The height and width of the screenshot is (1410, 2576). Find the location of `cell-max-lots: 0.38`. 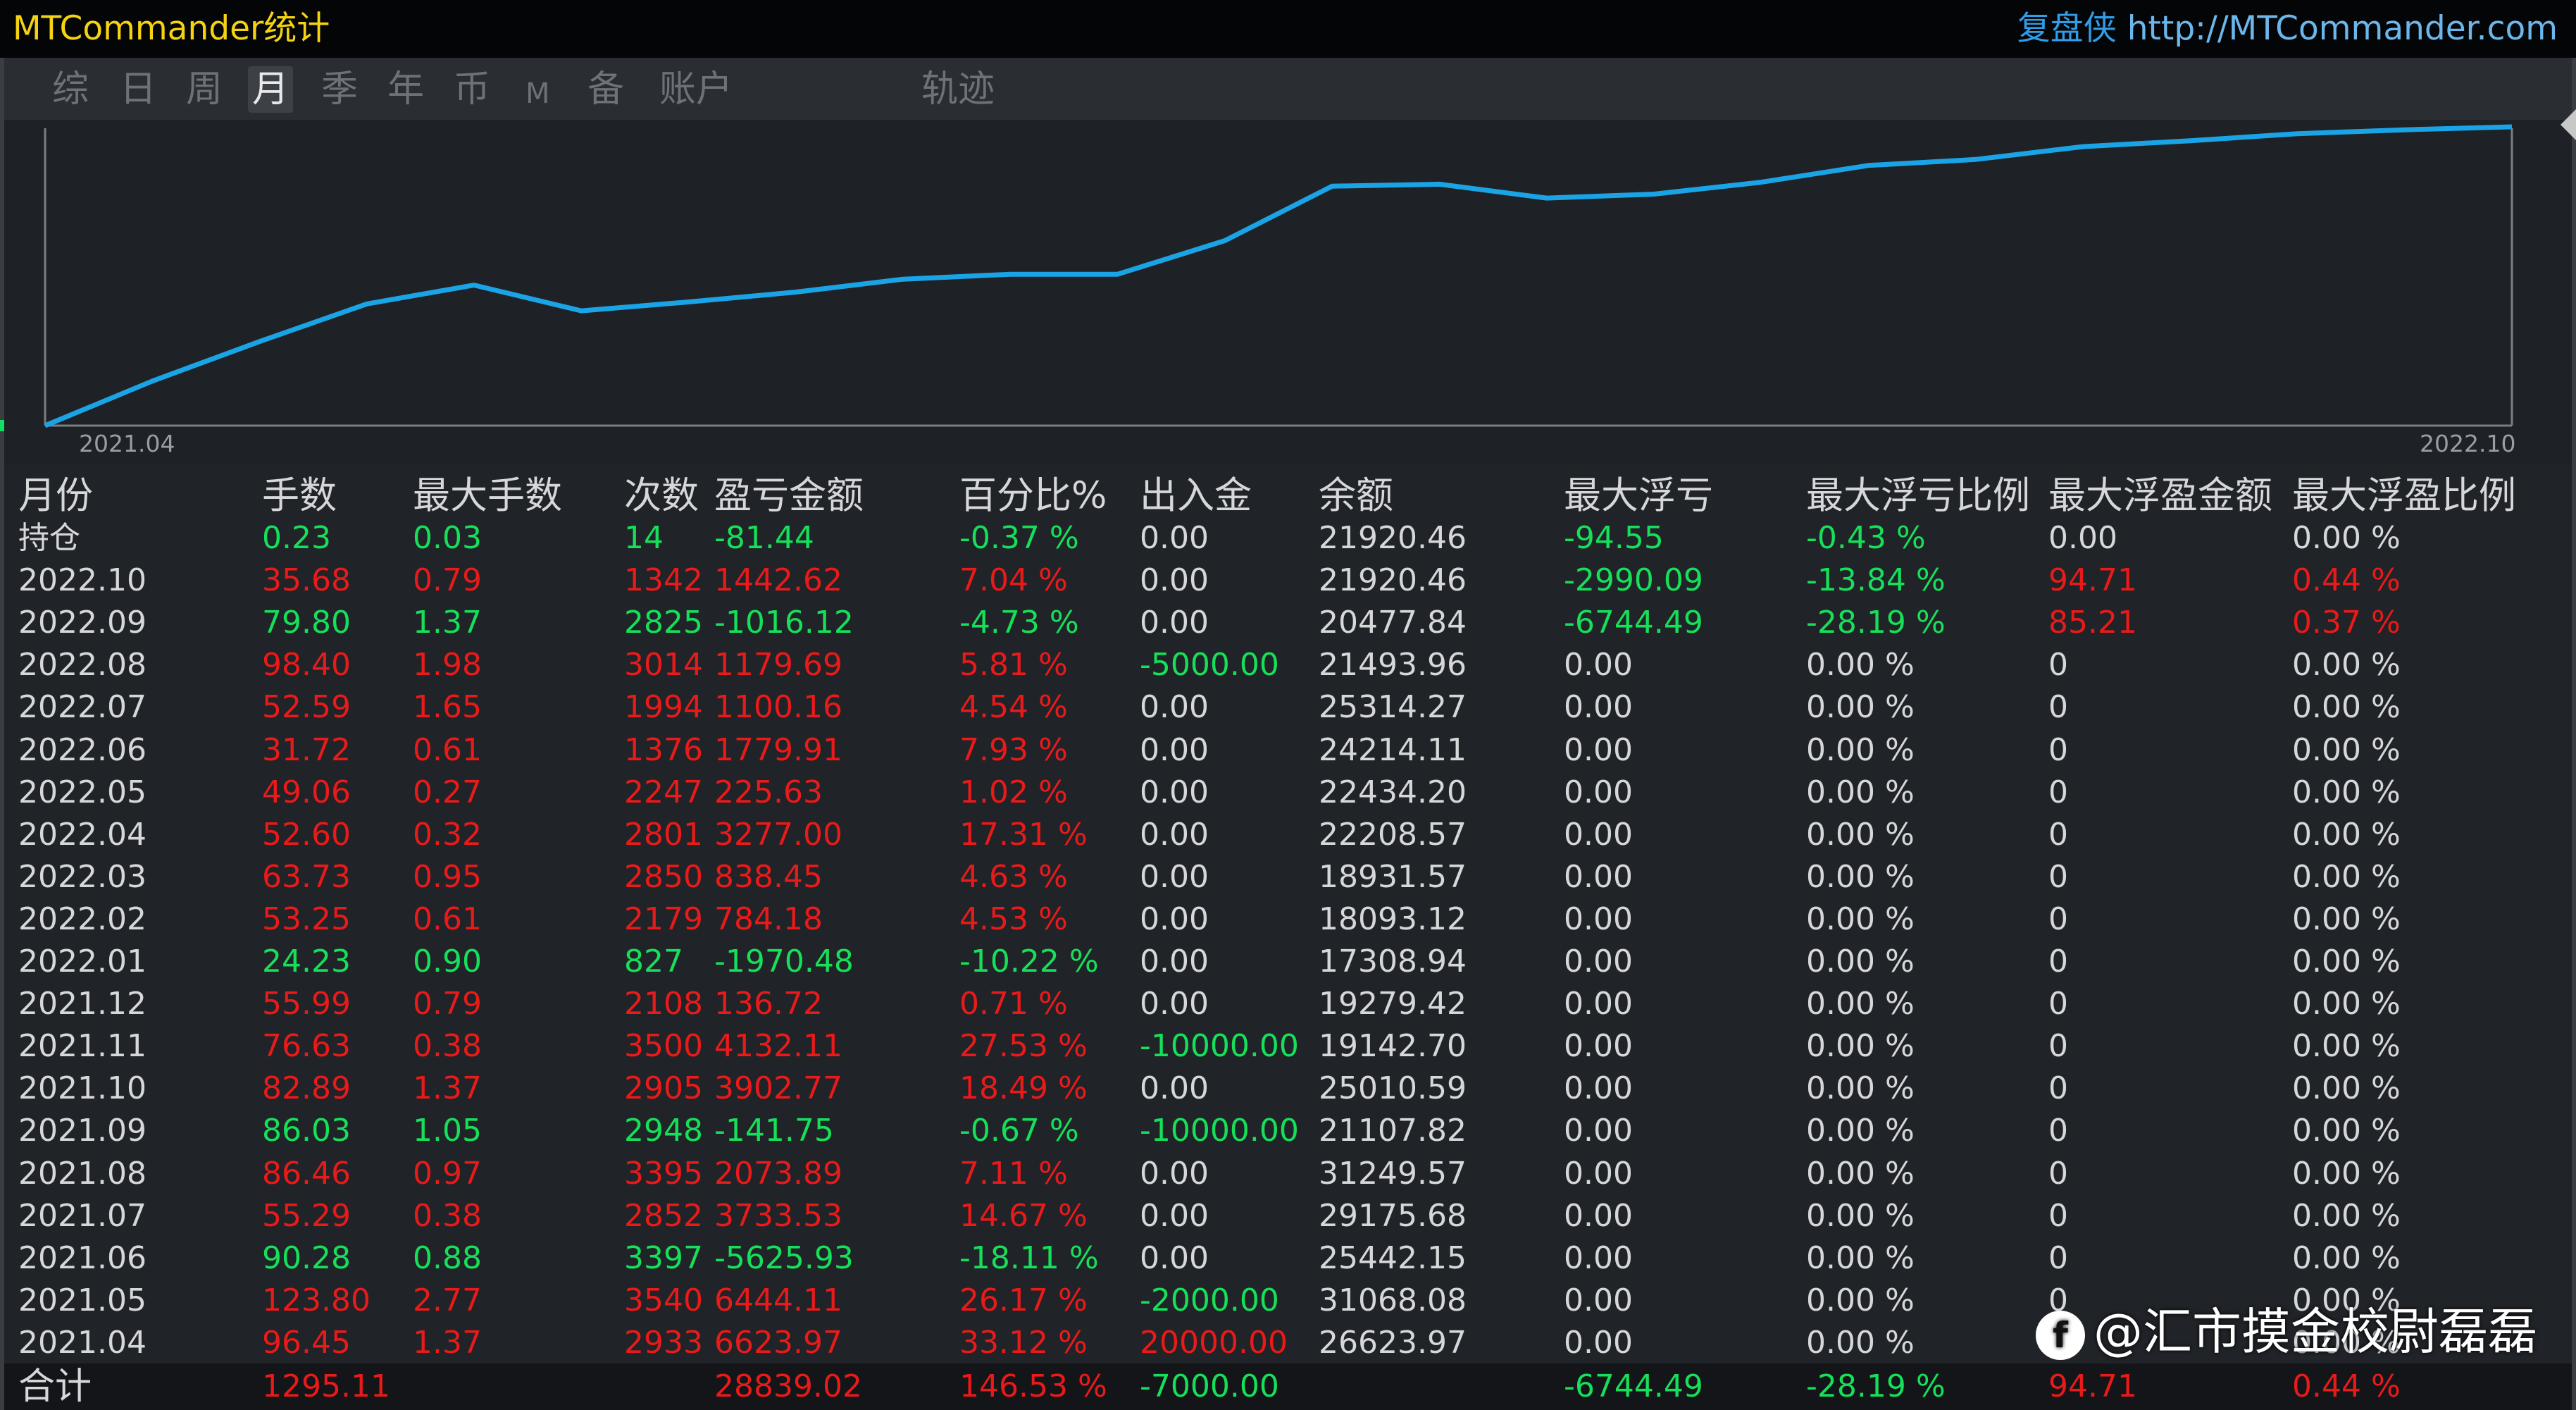

cell-max-lots: 0.38 is located at coordinates (447, 1046).